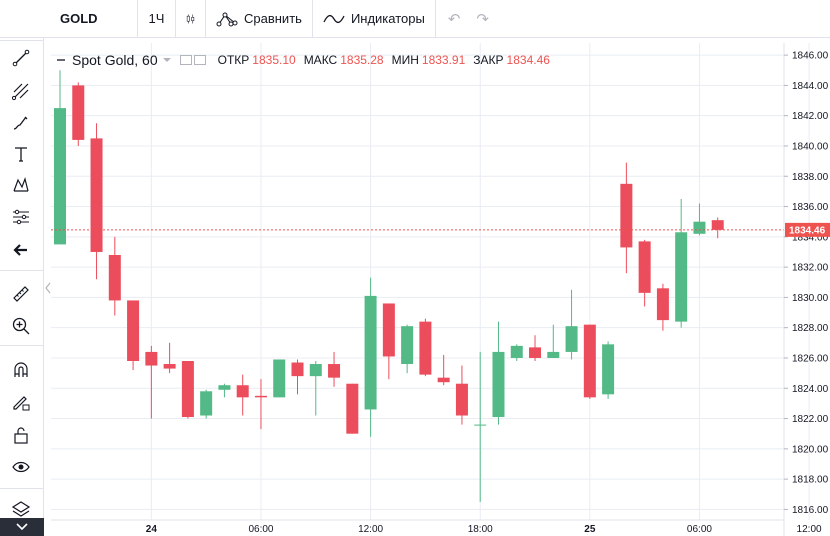 The height and width of the screenshot is (536, 830). What do you see at coordinates (21, 123) in the screenshot?
I see `brush-icon` at bounding box center [21, 123].